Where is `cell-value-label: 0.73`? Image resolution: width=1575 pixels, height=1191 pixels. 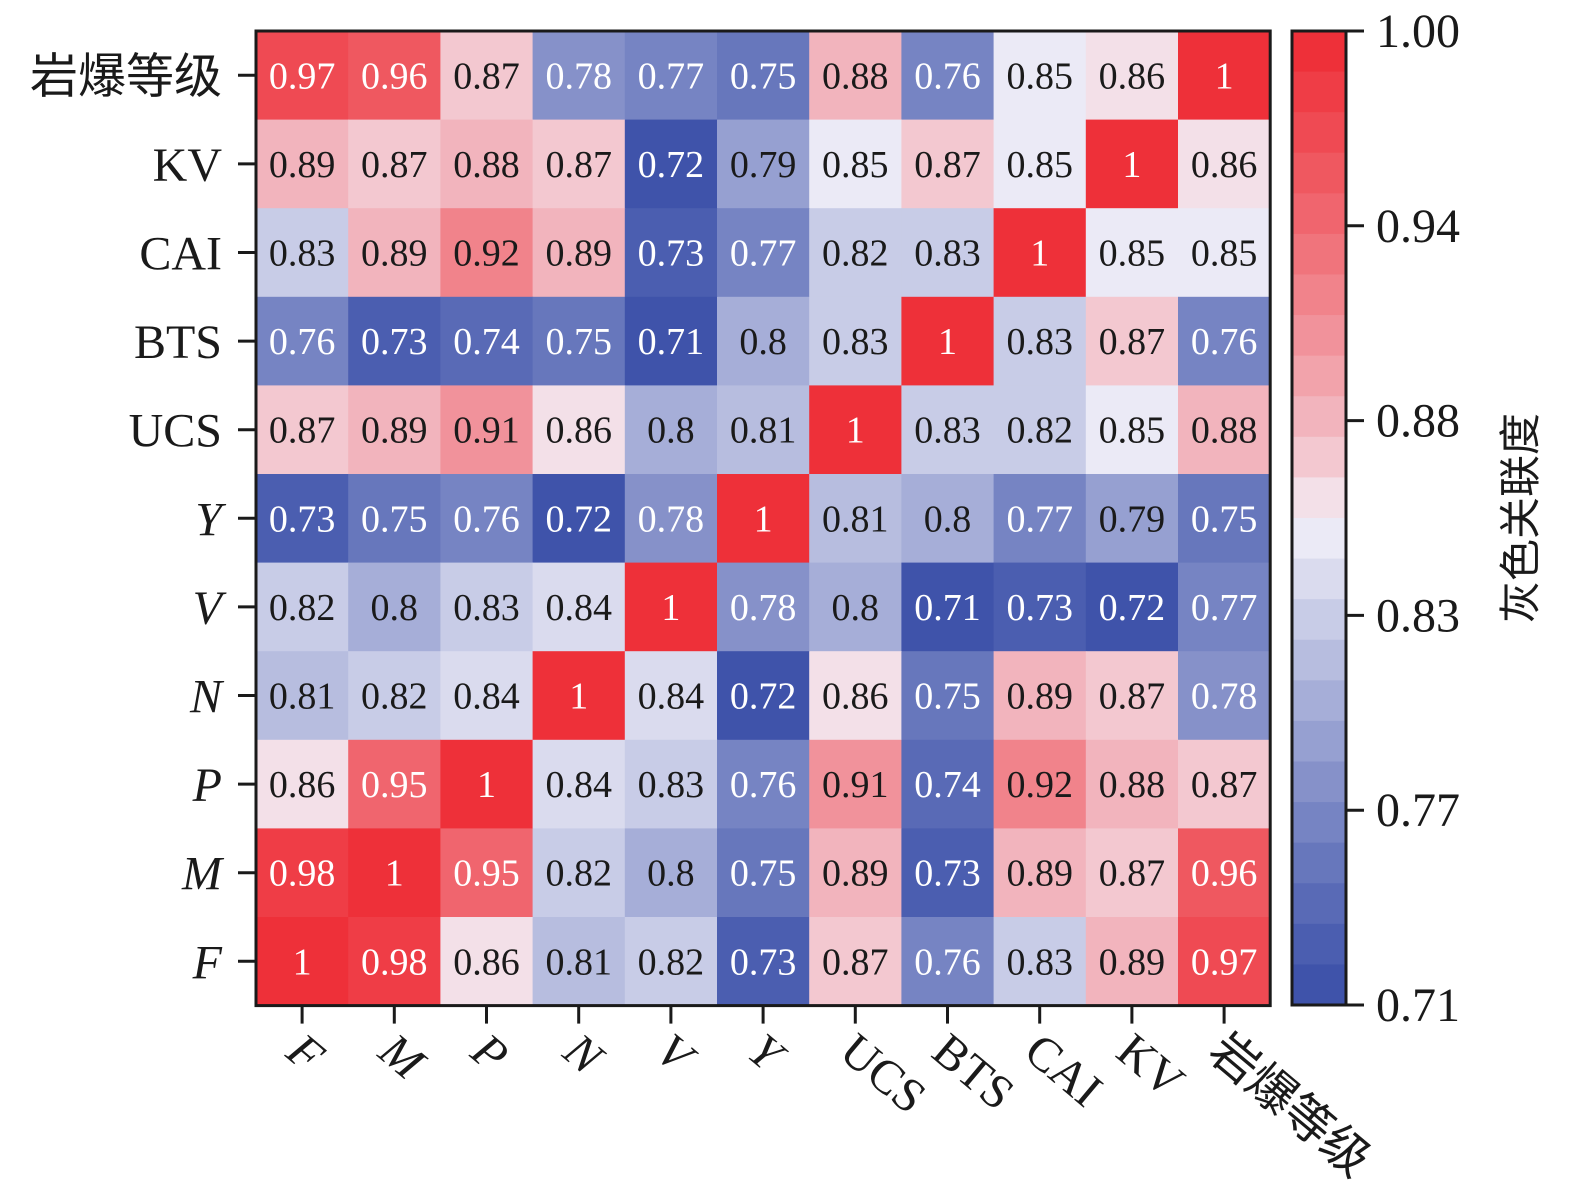 cell-value-label: 0.73 is located at coordinates (947, 874).